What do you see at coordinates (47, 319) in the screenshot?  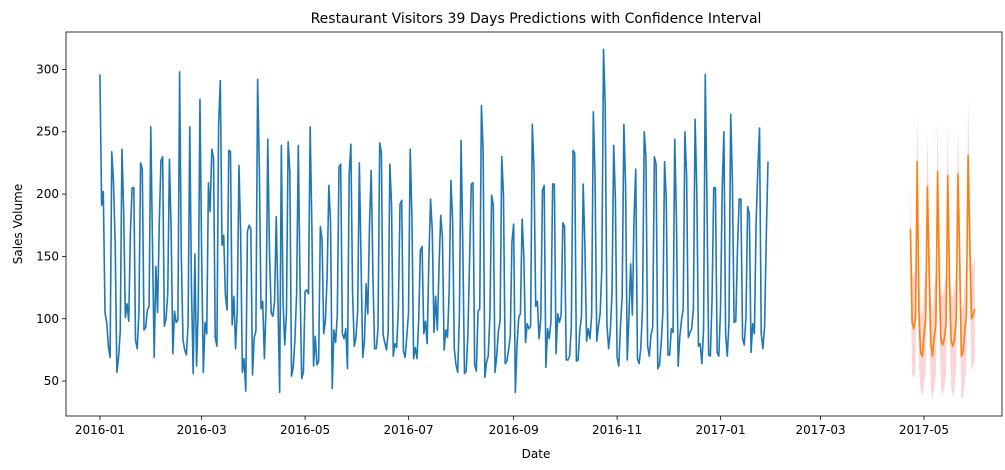 I see `y-tick-label: 100` at bounding box center [47, 319].